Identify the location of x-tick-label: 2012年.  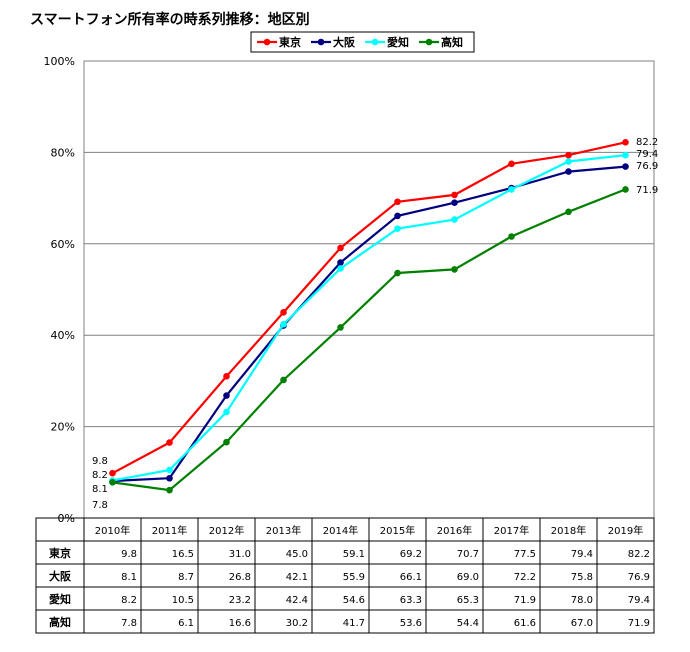
(226, 530).